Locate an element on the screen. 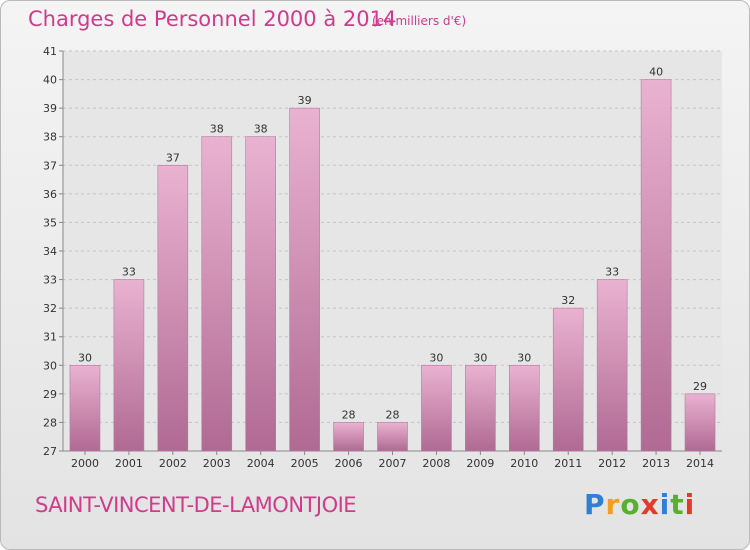  y-tick-label: 28 is located at coordinates (50, 422).